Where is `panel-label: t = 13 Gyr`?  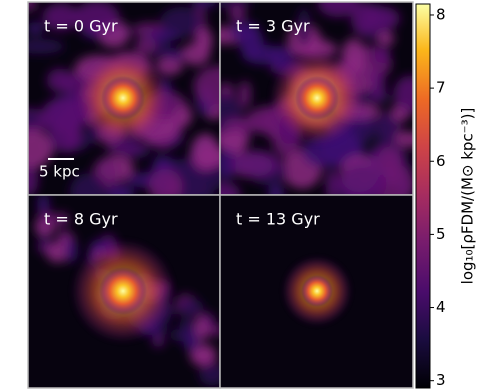
panel-label: t = 13 Gyr is located at coordinates (278, 219).